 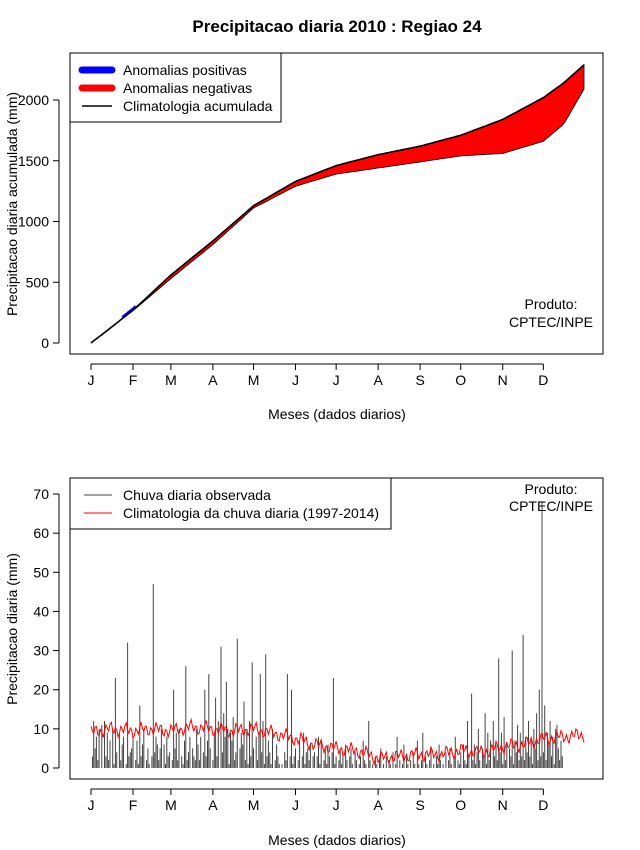 What do you see at coordinates (197, 495) in the screenshot?
I see `legend-label-observed: Chuva diaria observada` at bounding box center [197, 495].